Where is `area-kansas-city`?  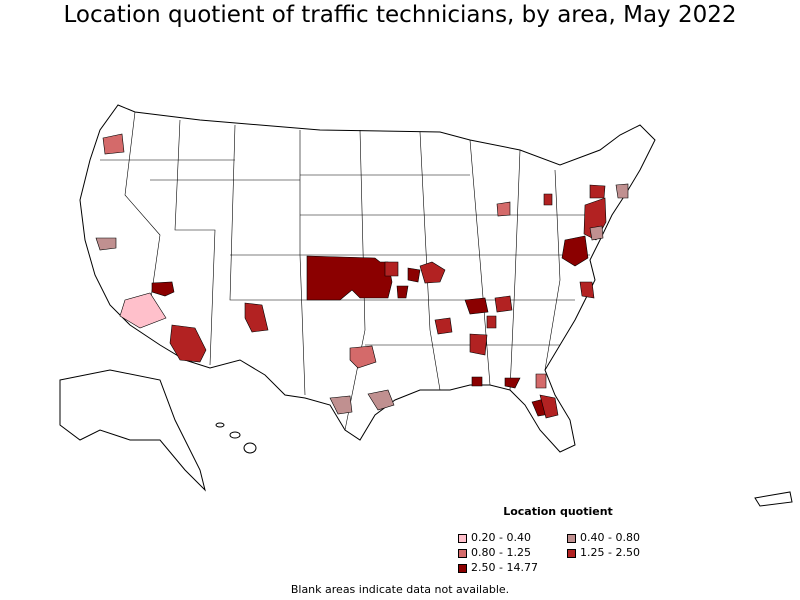 area-kansas-city is located at coordinates (432, 272).